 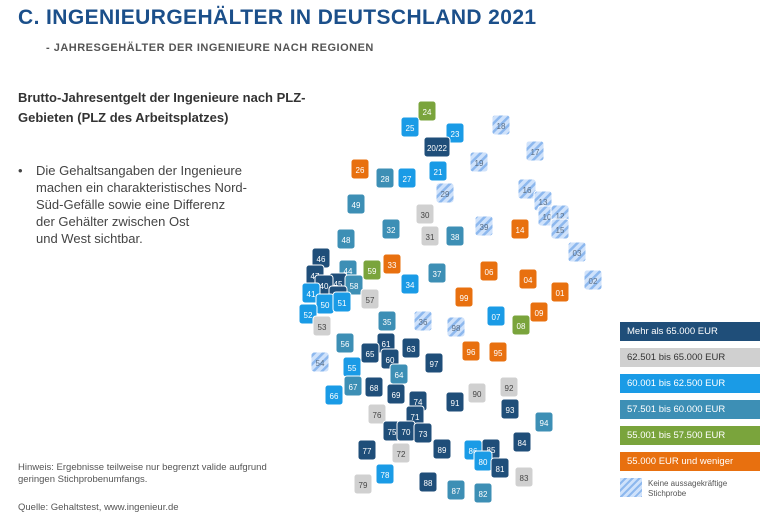 What do you see at coordinates (98, 507) in the screenshot?
I see `footnote-source: Quelle: Gehaltstest, www.ingenieur.de` at bounding box center [98, 507].